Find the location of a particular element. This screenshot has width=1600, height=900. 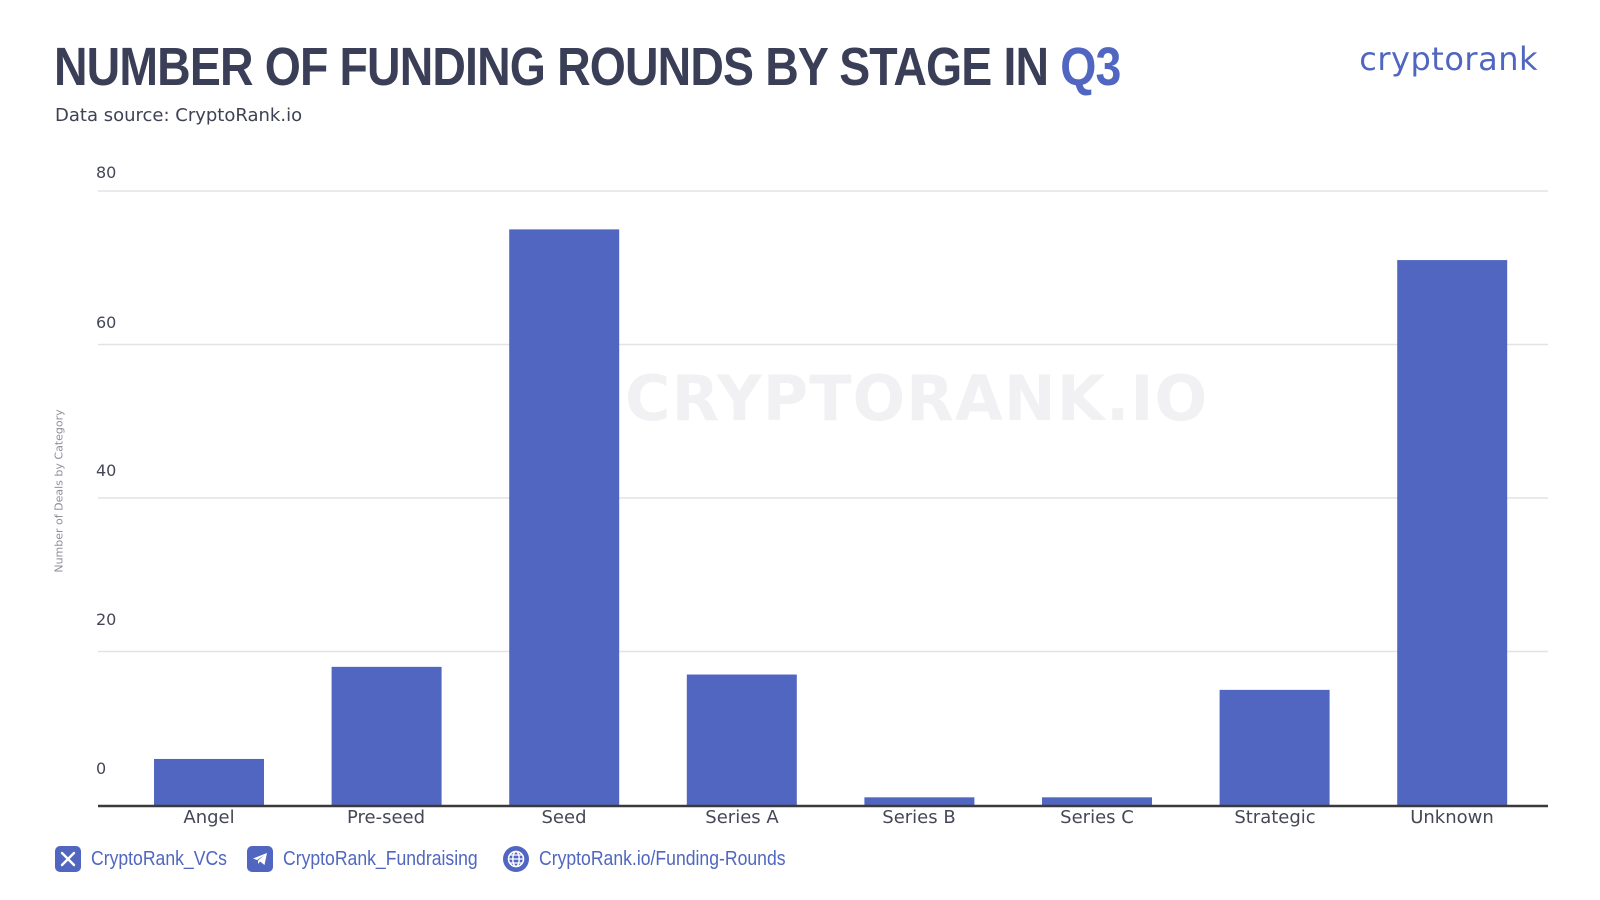

brand-logo: cryptorank is located at coordinates (1448, 59).